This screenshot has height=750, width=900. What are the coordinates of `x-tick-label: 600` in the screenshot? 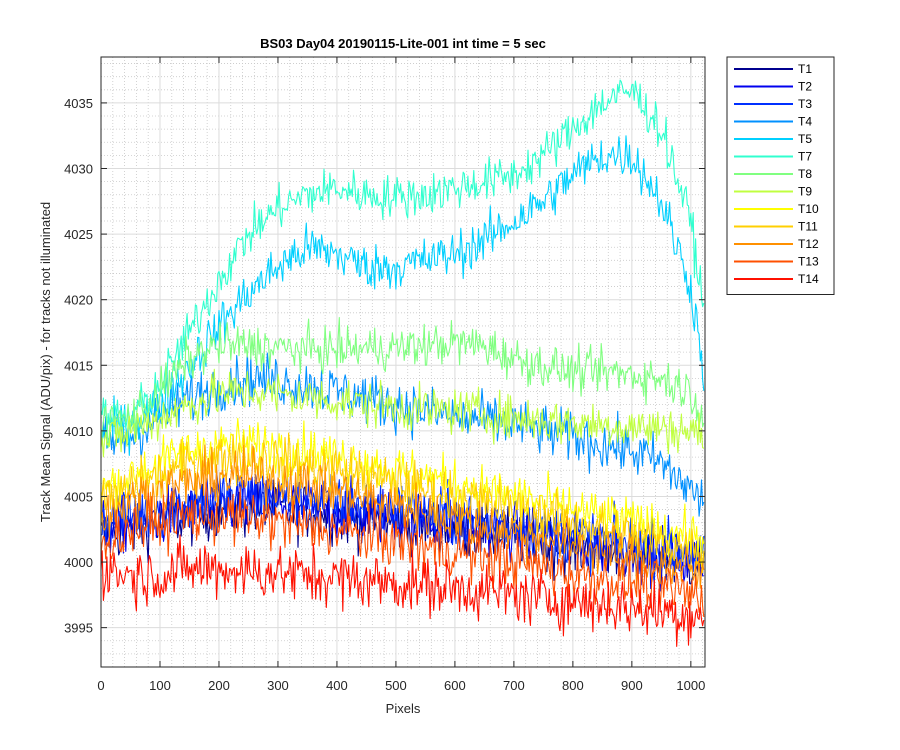 It's located at (455, 685).